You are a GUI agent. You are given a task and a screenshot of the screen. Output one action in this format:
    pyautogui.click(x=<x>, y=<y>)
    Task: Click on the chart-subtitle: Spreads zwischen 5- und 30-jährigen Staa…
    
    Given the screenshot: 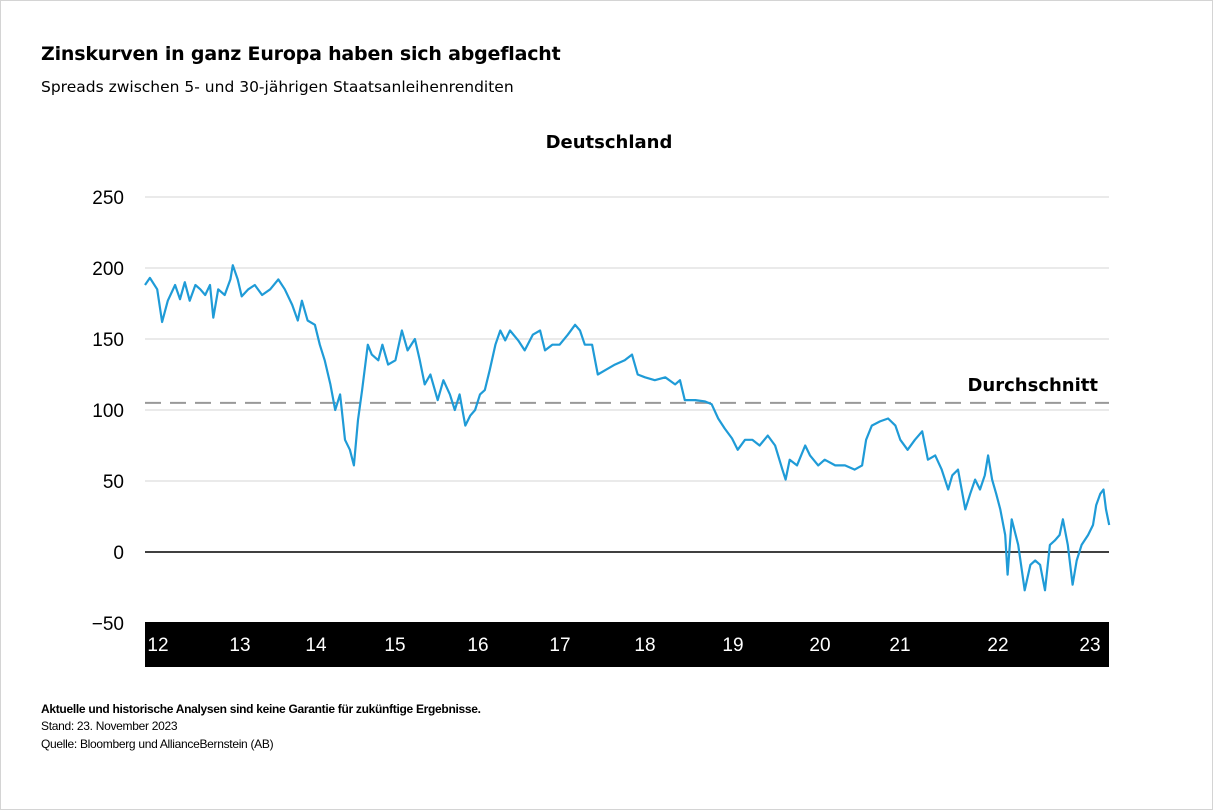 What is the action you would take?
    pyautogui.click(x=277, y=87)
    